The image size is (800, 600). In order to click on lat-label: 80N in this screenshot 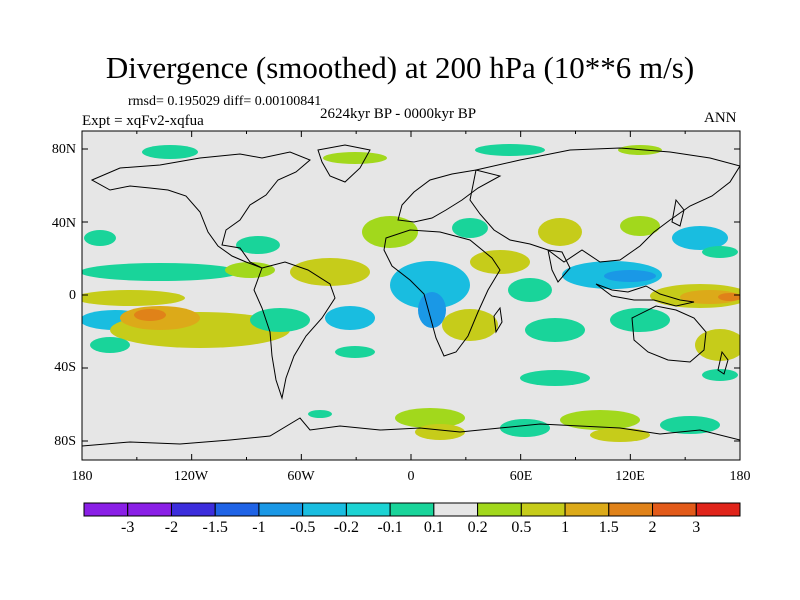, I will do `click(63, 149)`.